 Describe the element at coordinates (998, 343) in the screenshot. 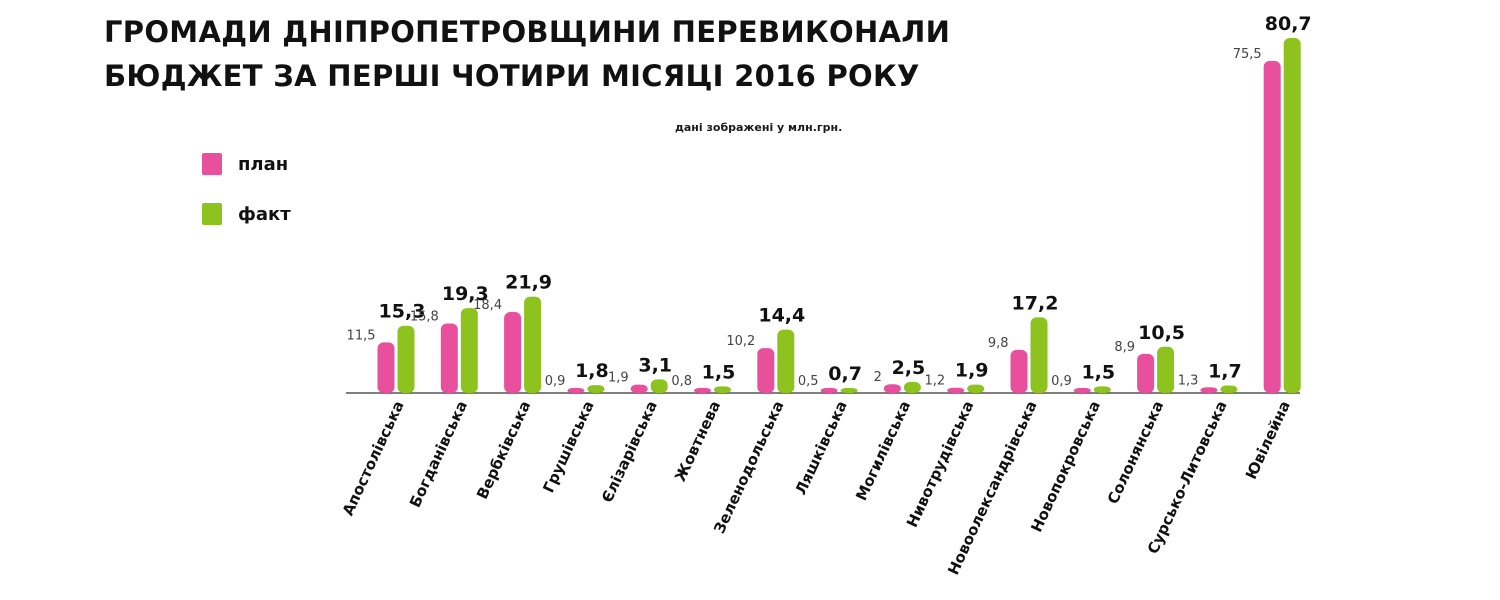

I see `data-label-plan-10: 9,8` at that location.